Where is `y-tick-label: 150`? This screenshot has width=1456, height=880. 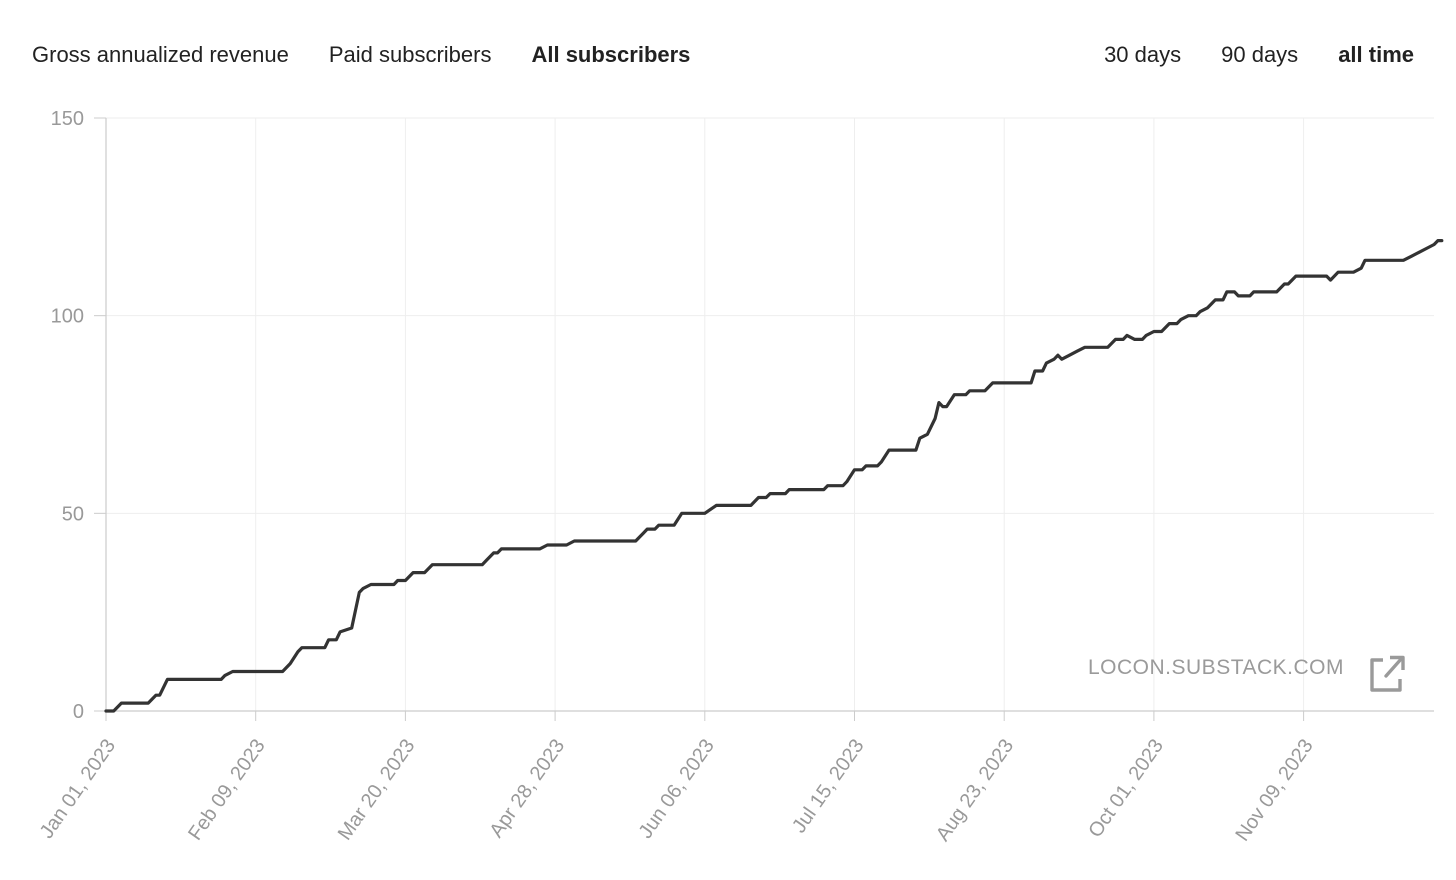
y-tick-label: 150 is located at coordinates (67, 119).